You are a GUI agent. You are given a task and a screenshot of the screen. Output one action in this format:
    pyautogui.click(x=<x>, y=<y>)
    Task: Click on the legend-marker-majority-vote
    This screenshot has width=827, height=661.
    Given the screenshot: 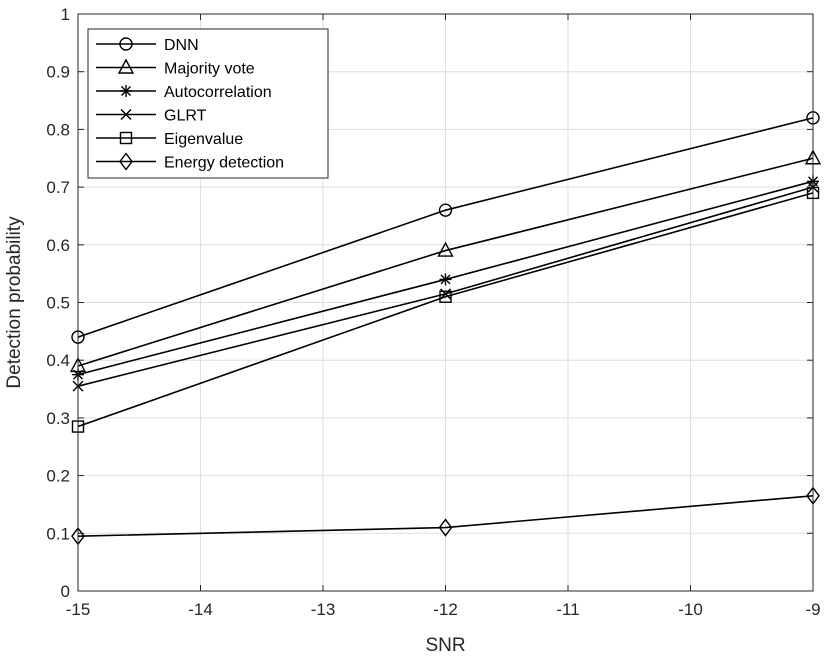 What is the action you would take?
    pyautogui.click(x=126, y=66)
    